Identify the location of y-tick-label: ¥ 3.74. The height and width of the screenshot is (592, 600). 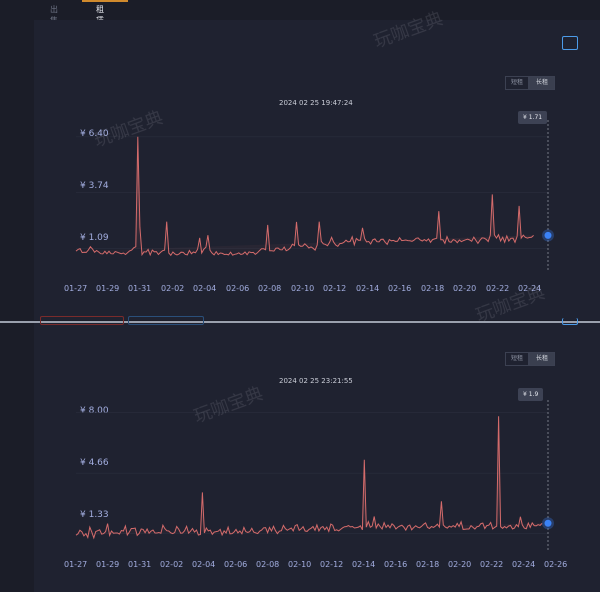
(94, 186).